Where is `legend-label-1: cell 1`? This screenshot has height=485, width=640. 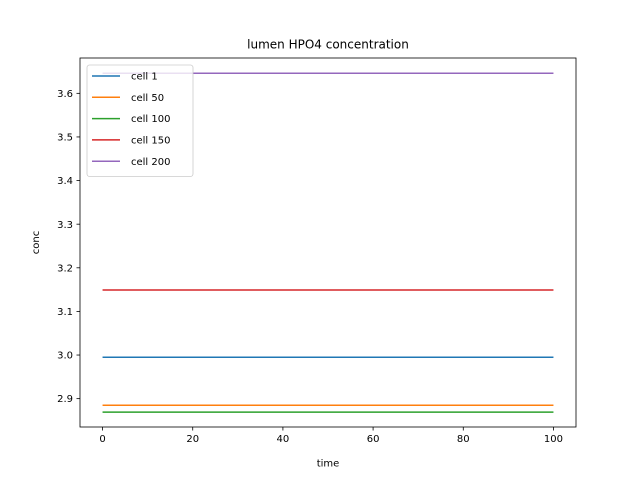 legend-label-1: cell 1 is located at coordinates (144, 77).